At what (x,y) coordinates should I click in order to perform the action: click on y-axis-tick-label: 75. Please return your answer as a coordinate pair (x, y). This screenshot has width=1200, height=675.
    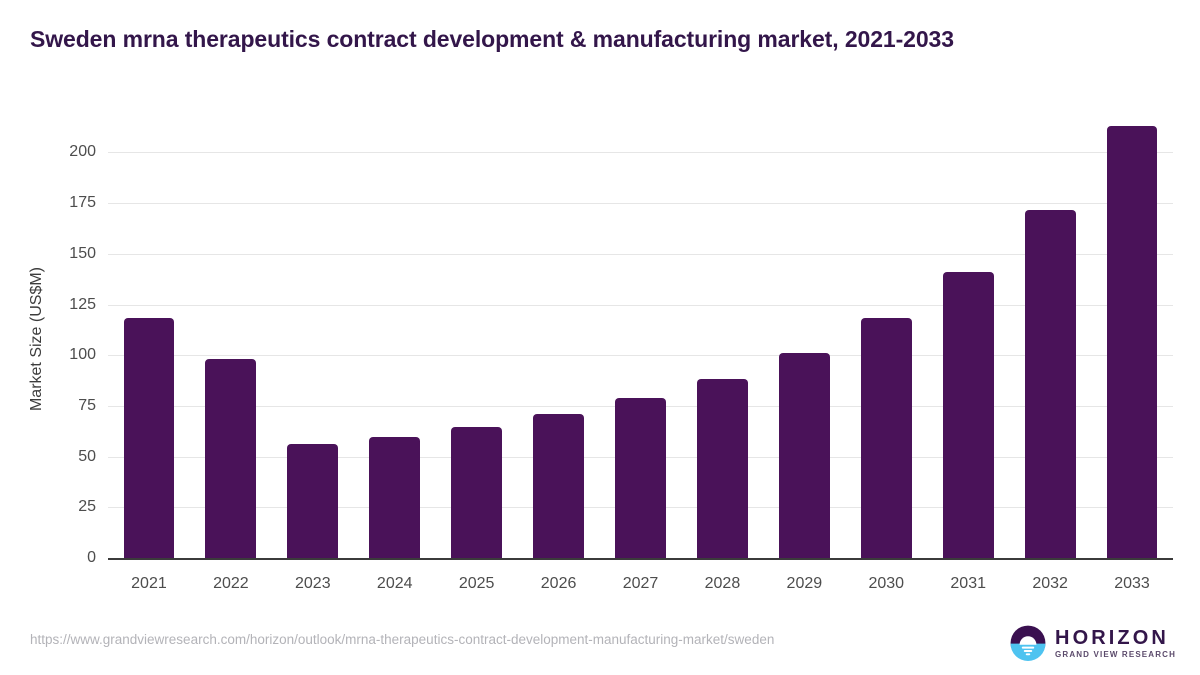
    Looking at the image, I should click on (87, 405).